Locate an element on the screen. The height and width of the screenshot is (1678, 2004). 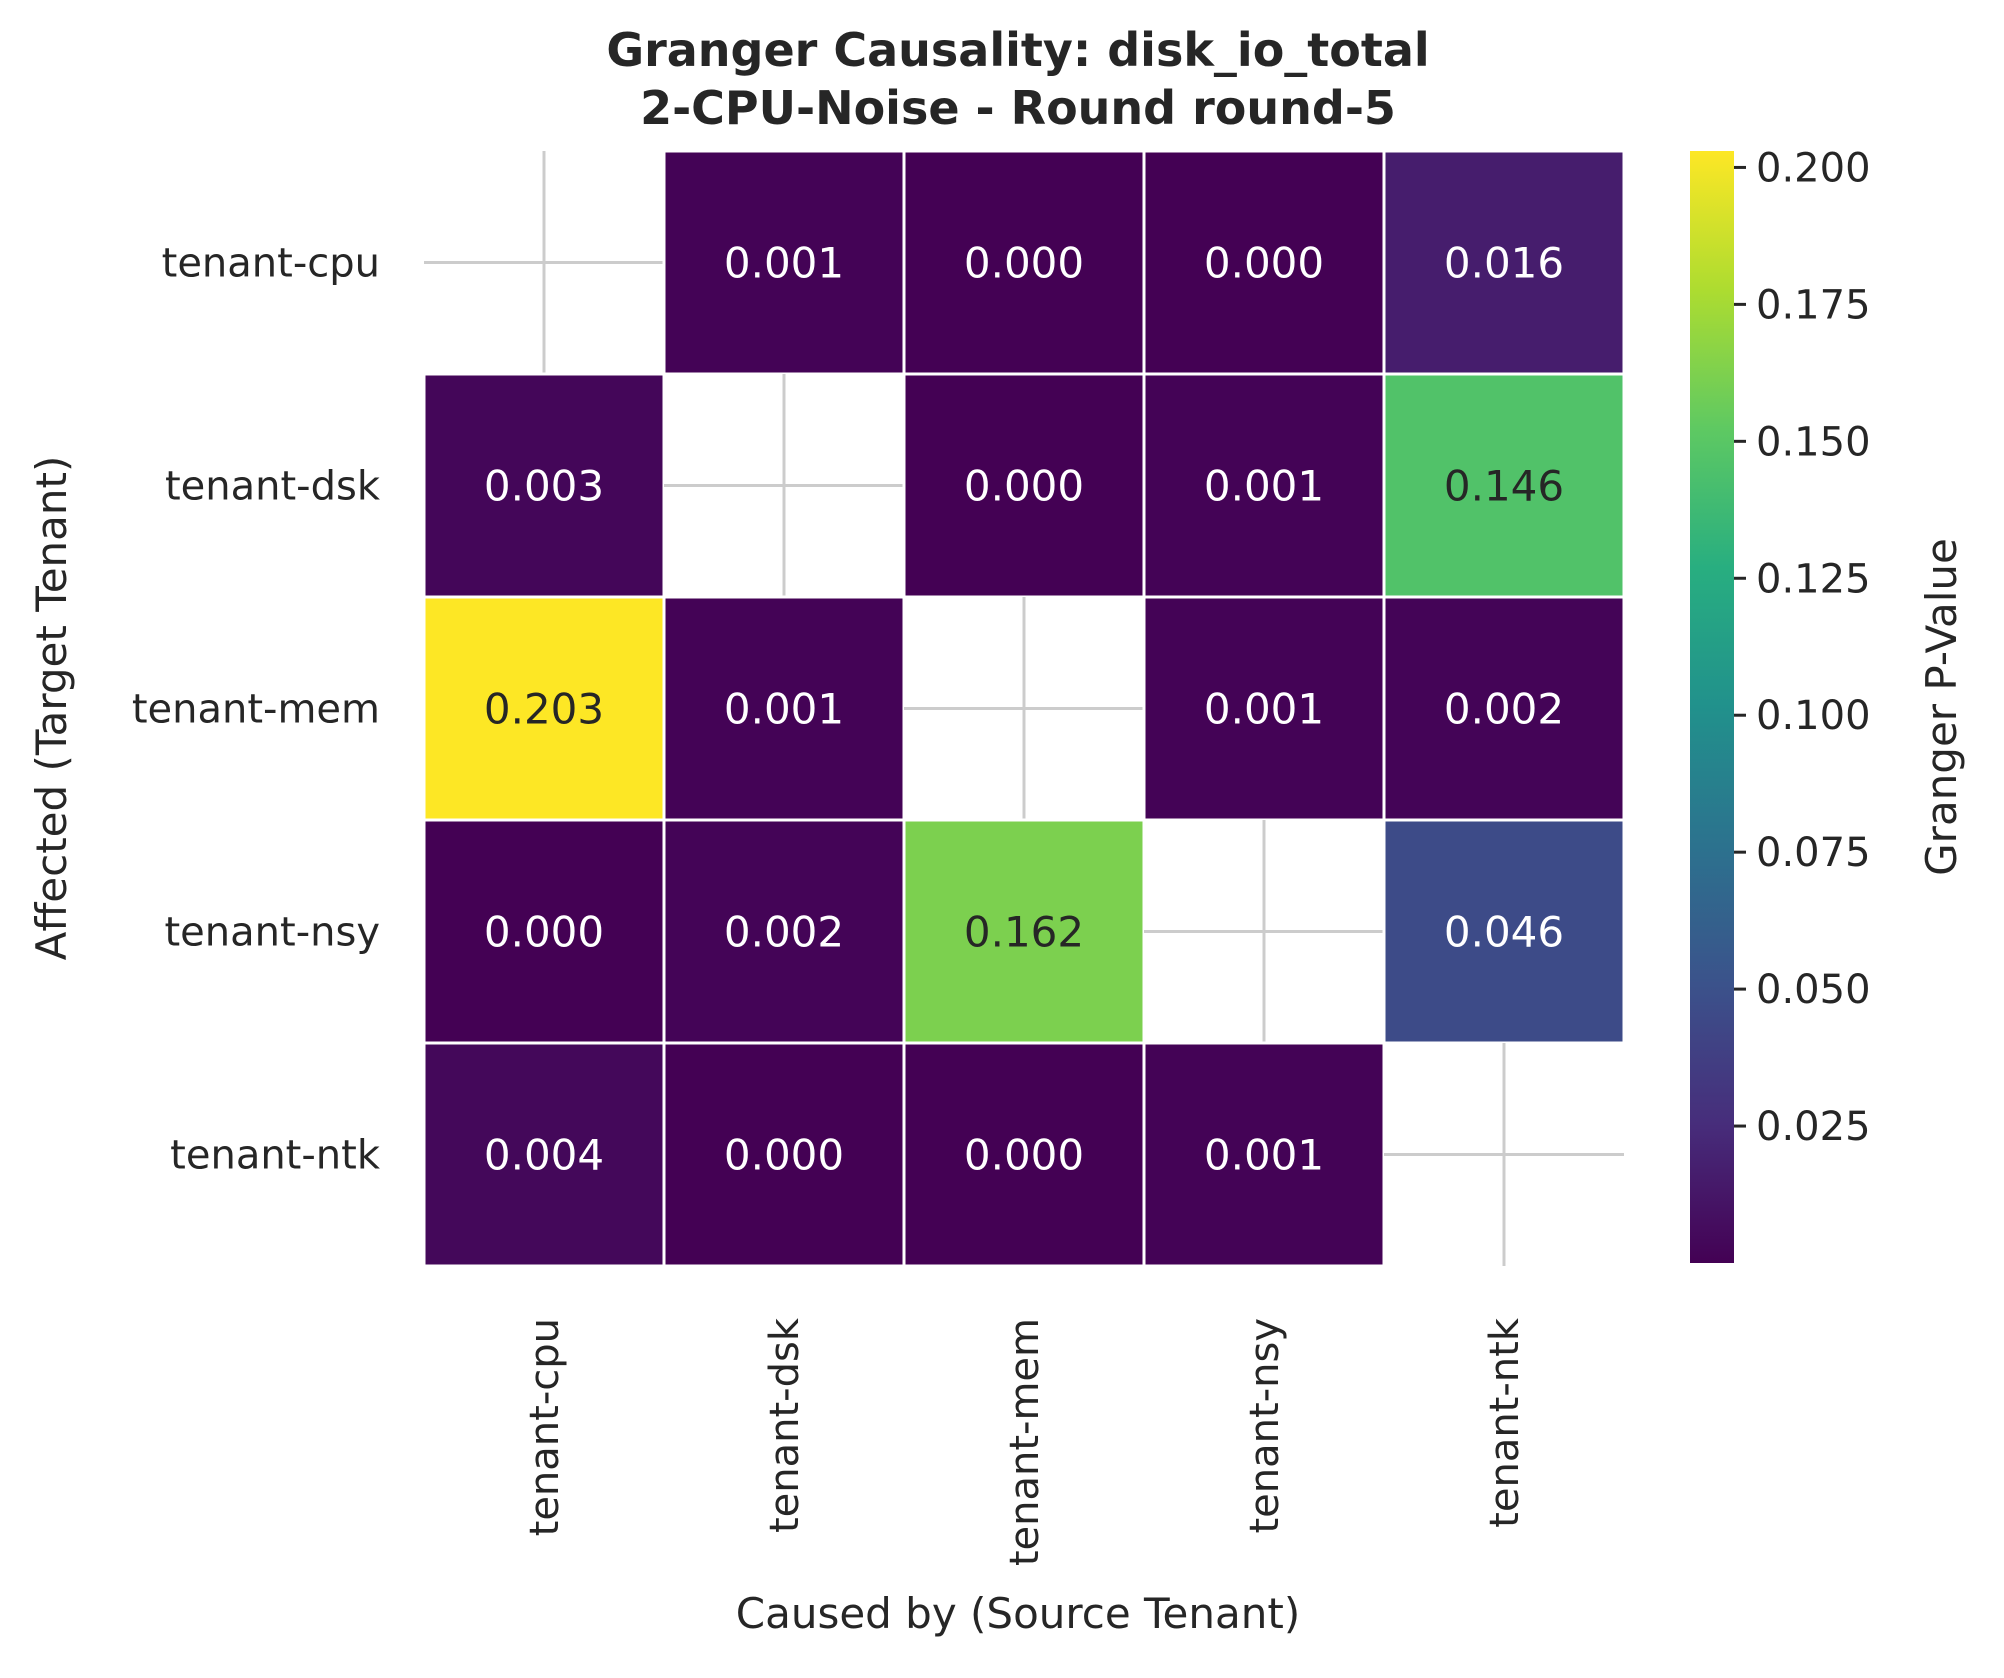
y-tick-label: tenant-ntk is located at coordinates (275, 1156).